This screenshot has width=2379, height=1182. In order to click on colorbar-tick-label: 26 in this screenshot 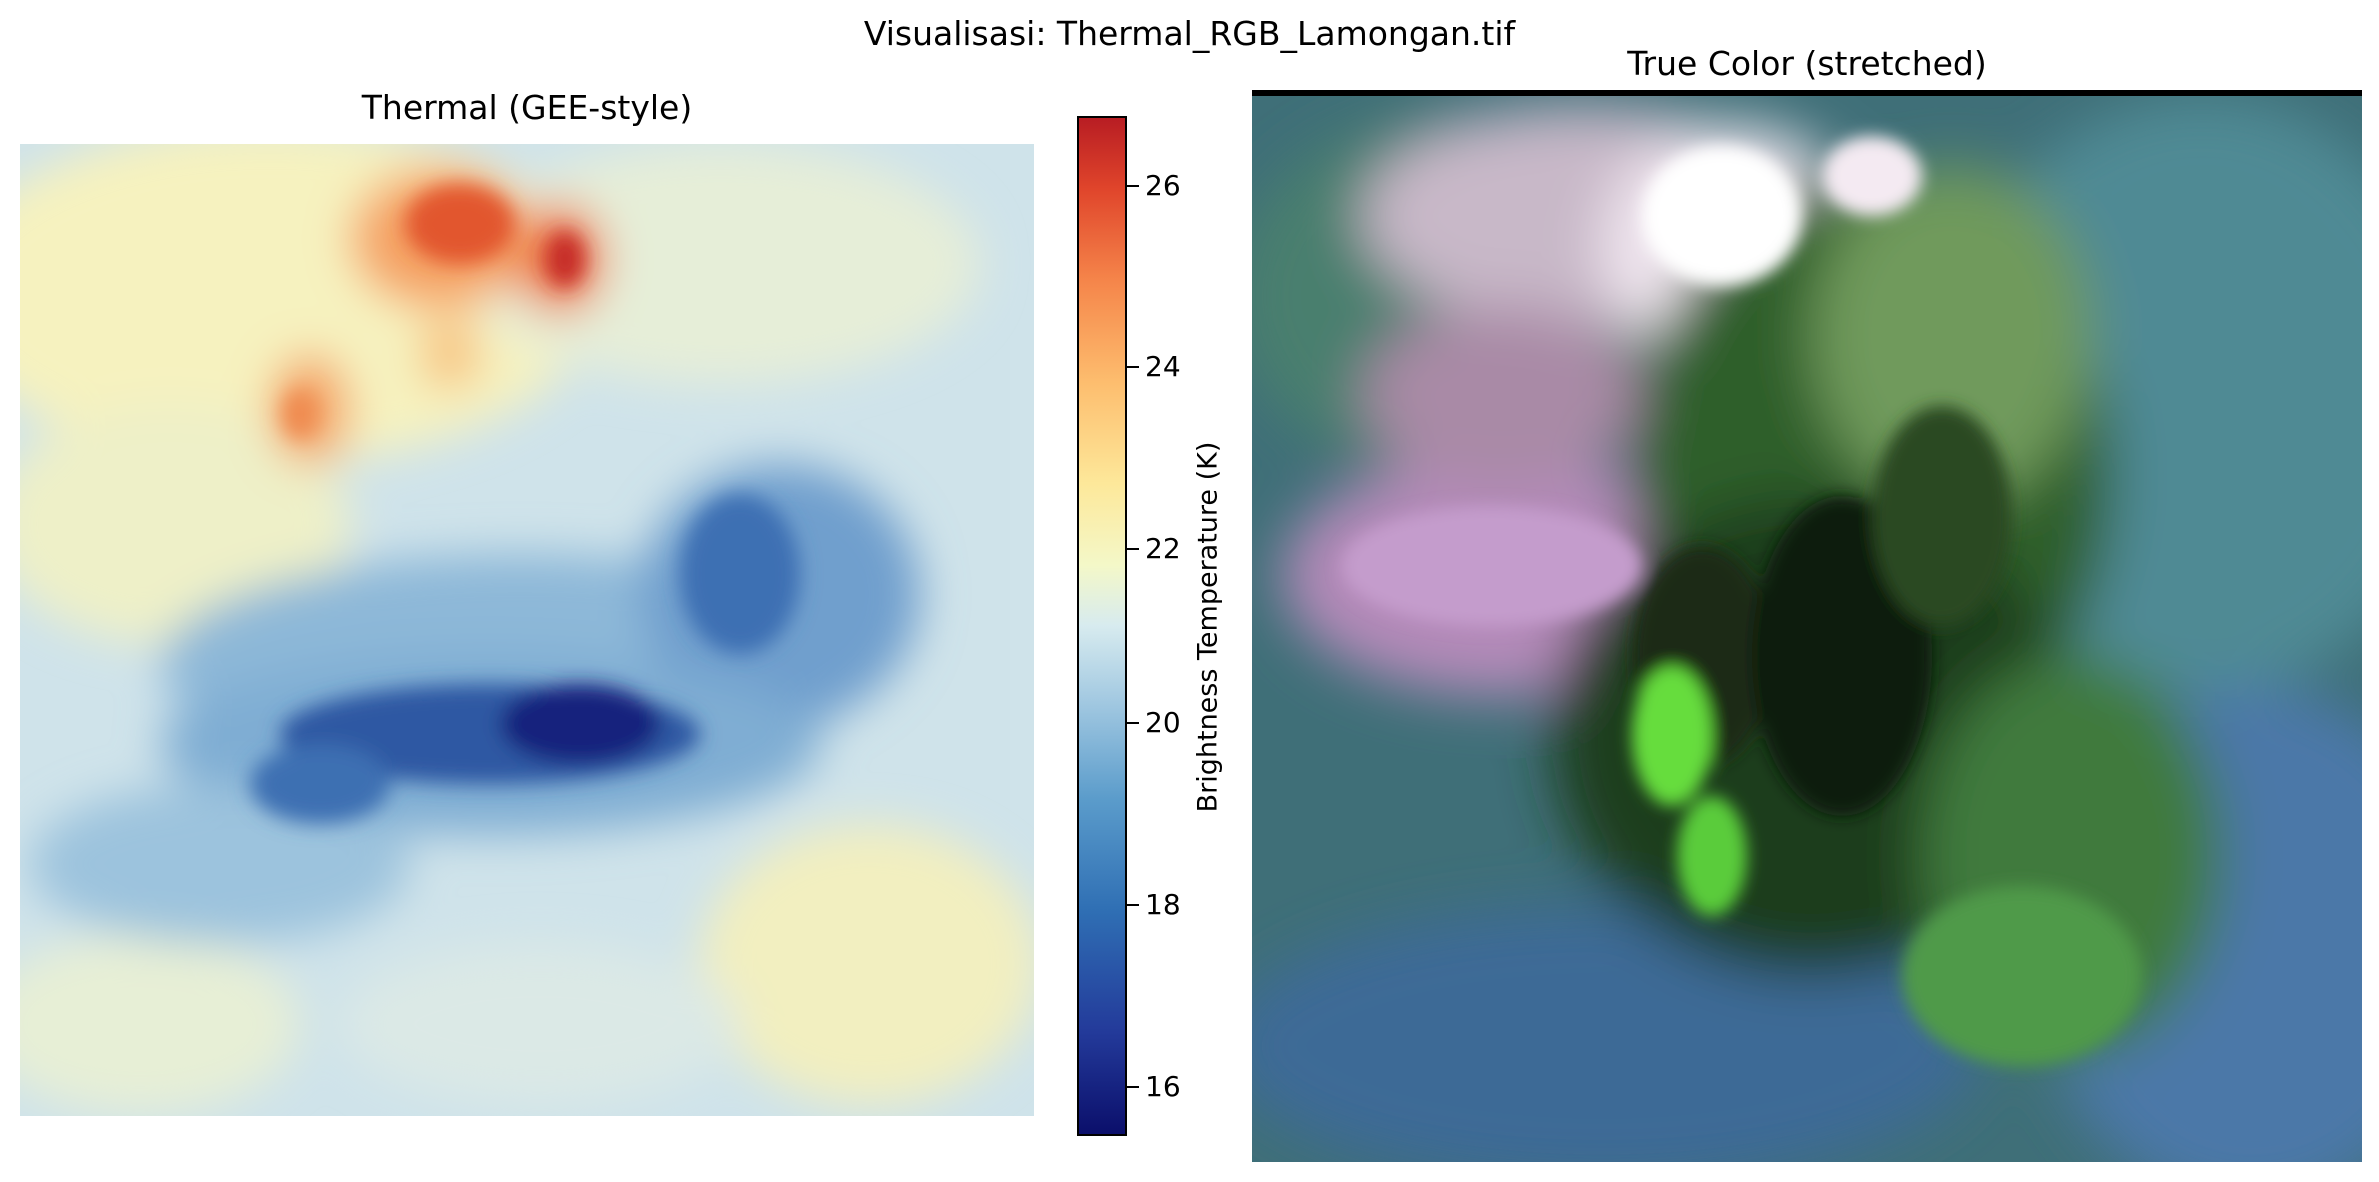, I will do `click(1163, 185)`.